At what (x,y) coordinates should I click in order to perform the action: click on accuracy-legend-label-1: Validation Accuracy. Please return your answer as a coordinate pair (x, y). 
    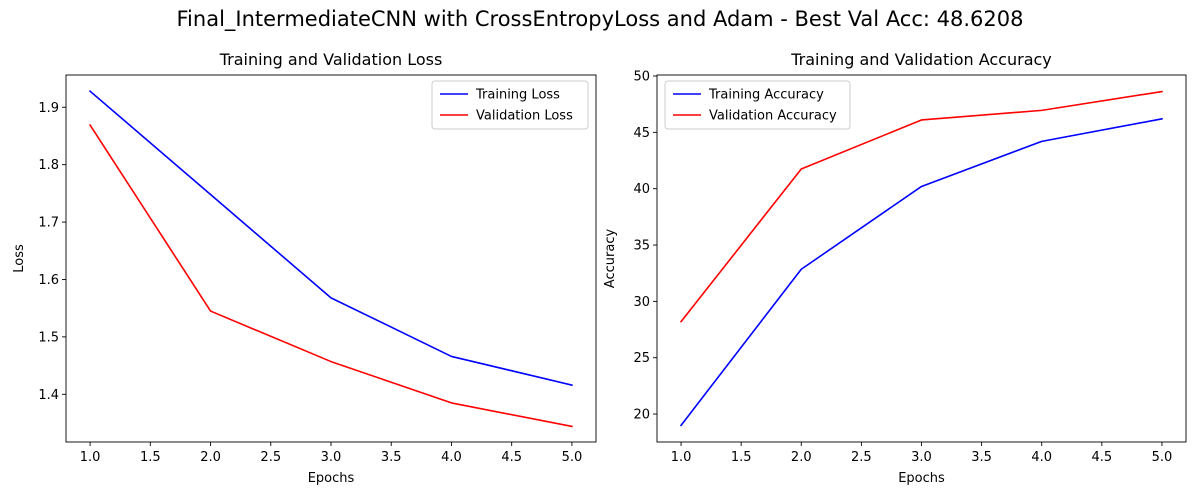
    Looking at the image, I should click on (773, 116).